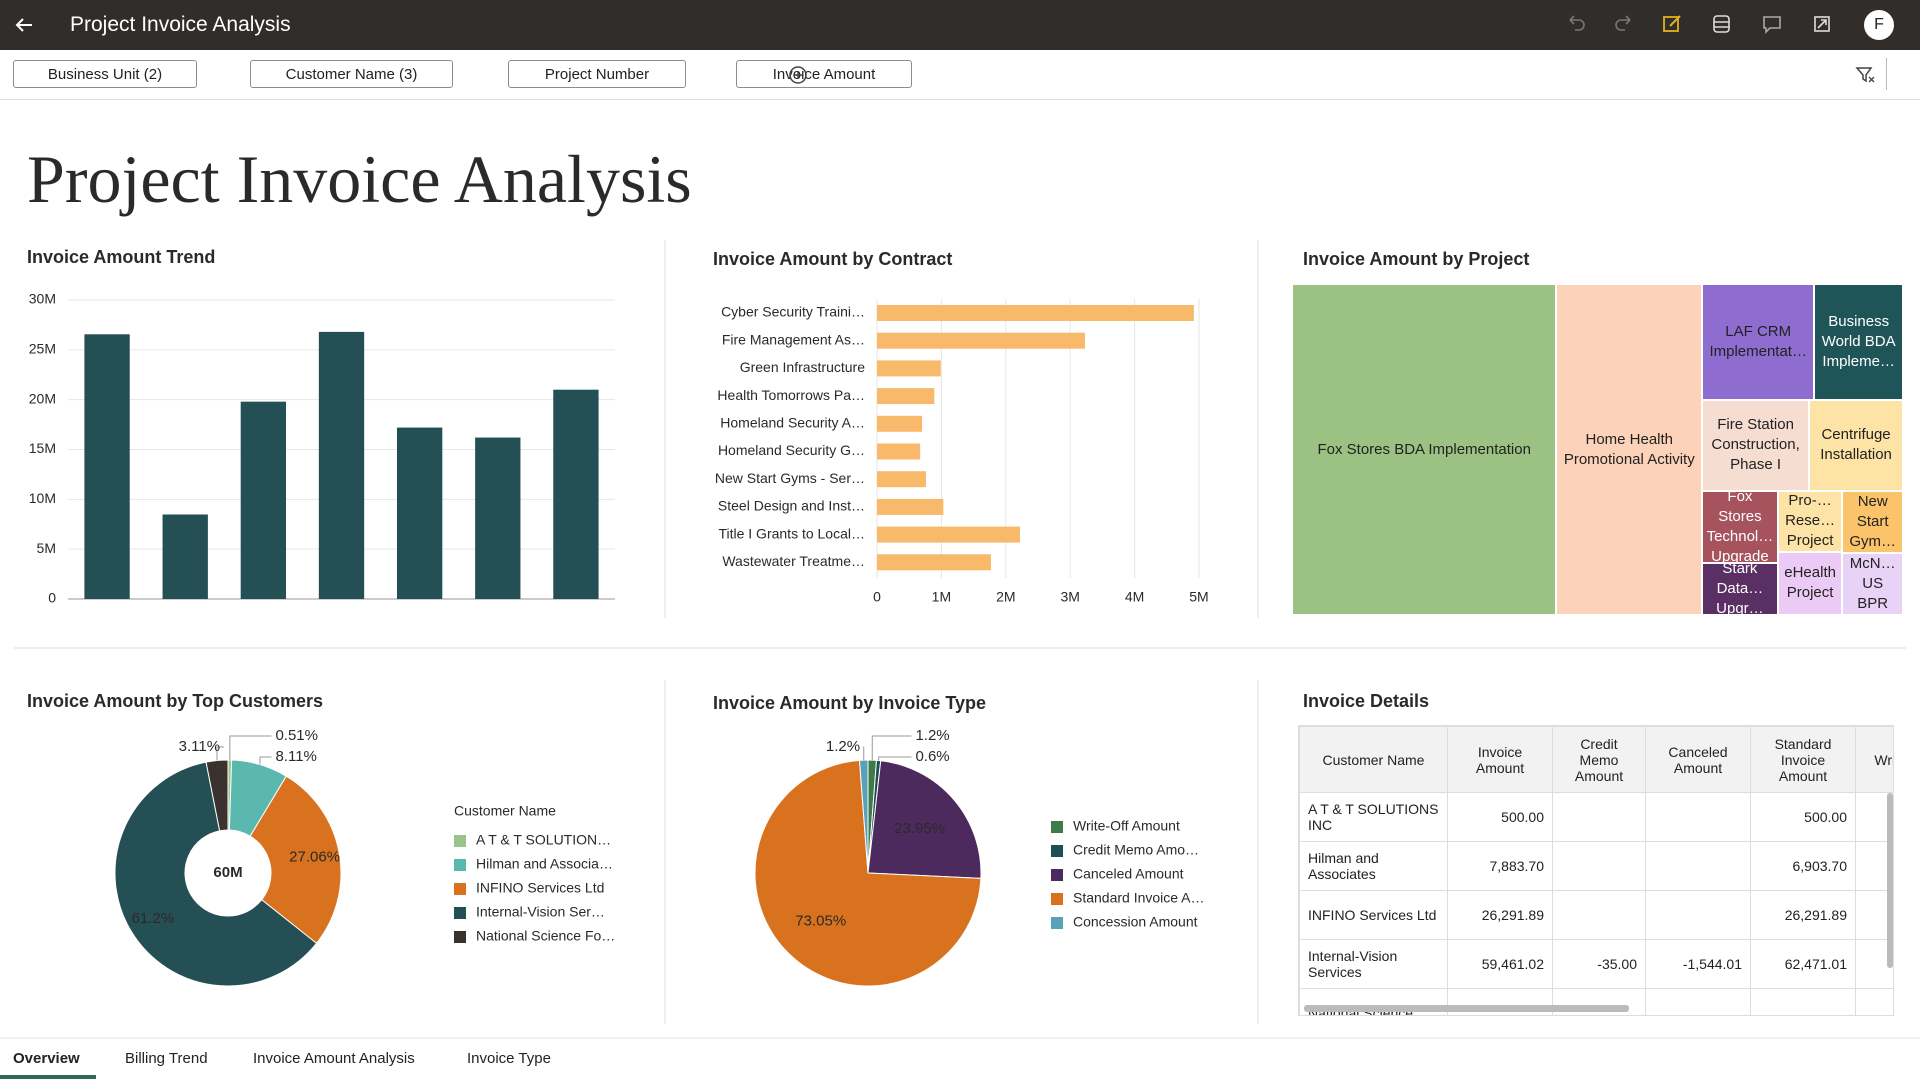 This screenshot has width=1920, height=1080. I want to click on x-tick-label: 3M, so click(1069, 597).